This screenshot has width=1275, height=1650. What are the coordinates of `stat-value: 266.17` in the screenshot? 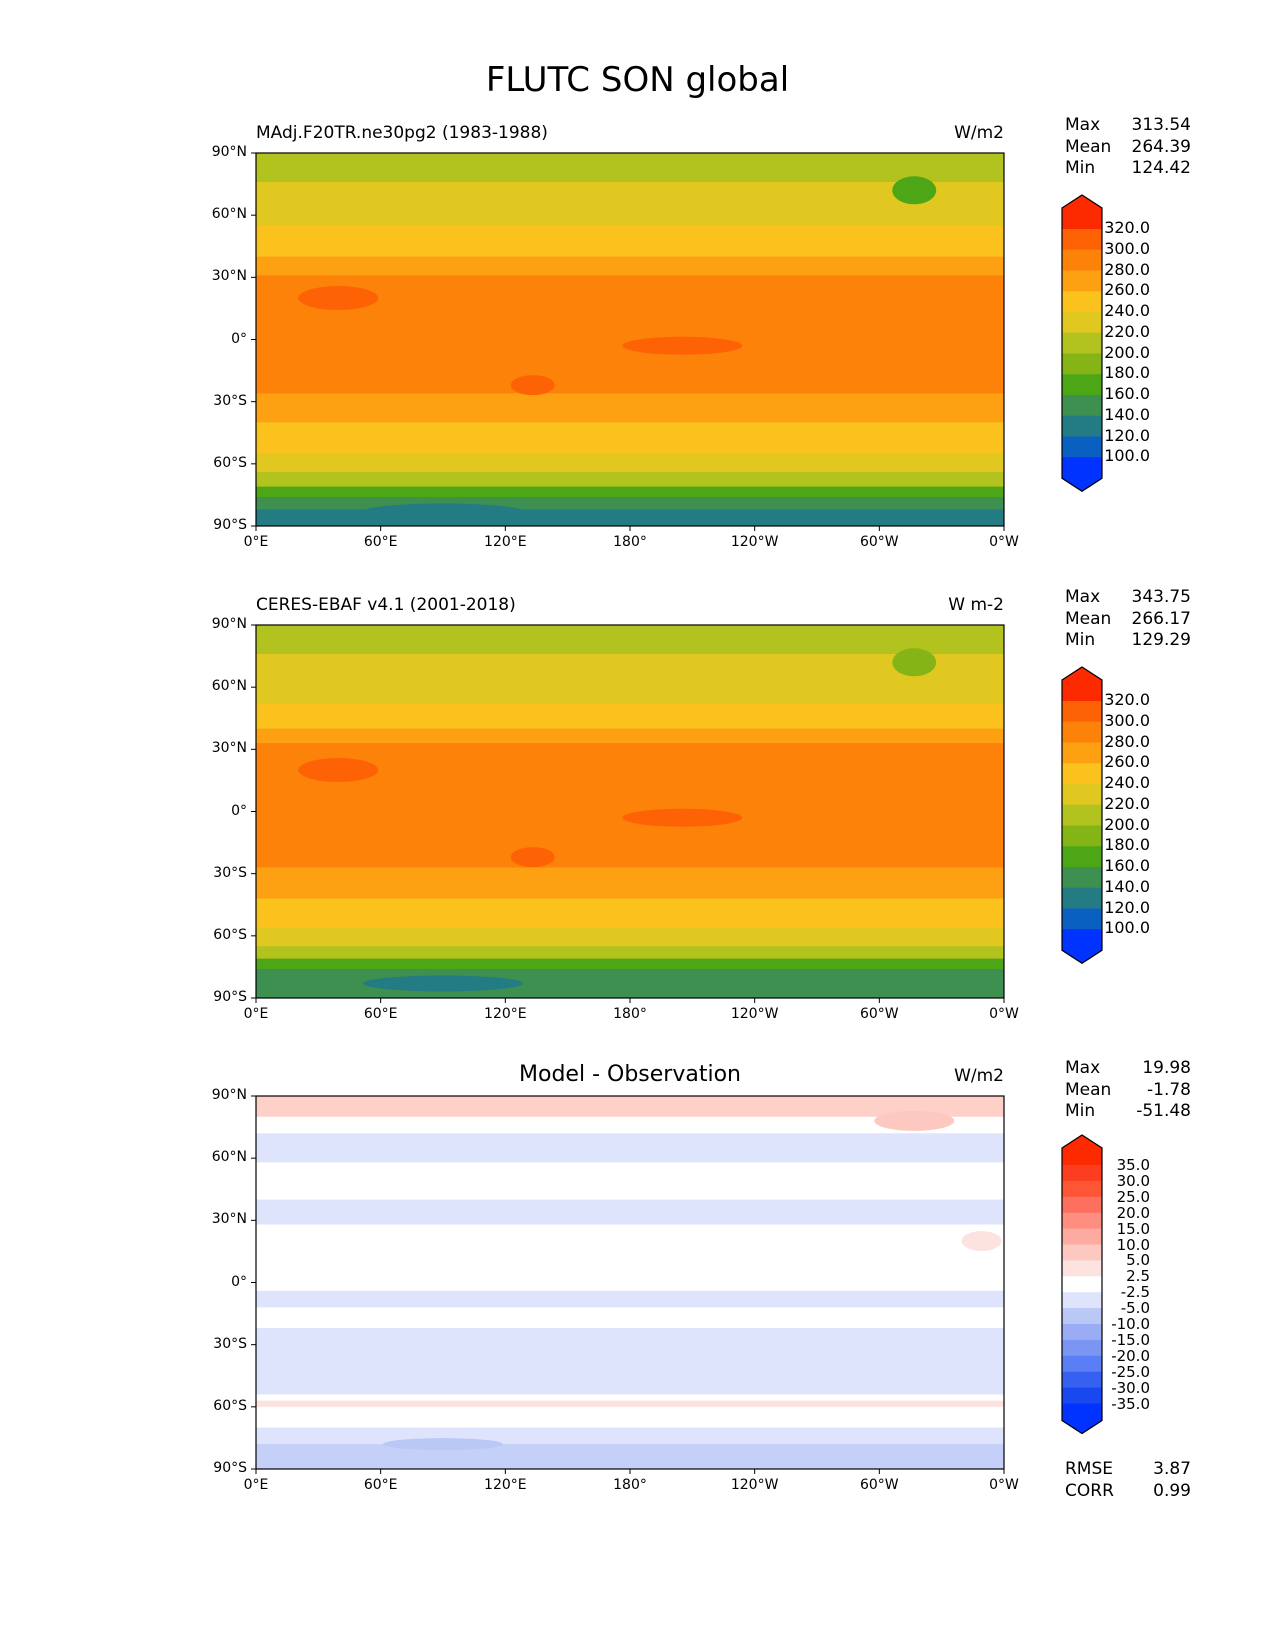 It's located at (1161, 618).